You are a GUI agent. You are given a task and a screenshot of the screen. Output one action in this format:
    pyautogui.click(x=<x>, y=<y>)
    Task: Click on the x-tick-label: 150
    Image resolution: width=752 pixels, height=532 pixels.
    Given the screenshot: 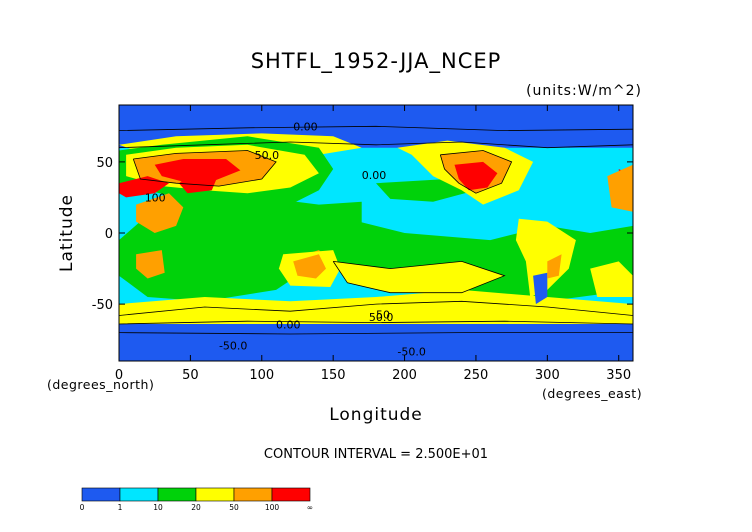 What is the action you would take?
    pyautogui.click(x=333, y=375)
    